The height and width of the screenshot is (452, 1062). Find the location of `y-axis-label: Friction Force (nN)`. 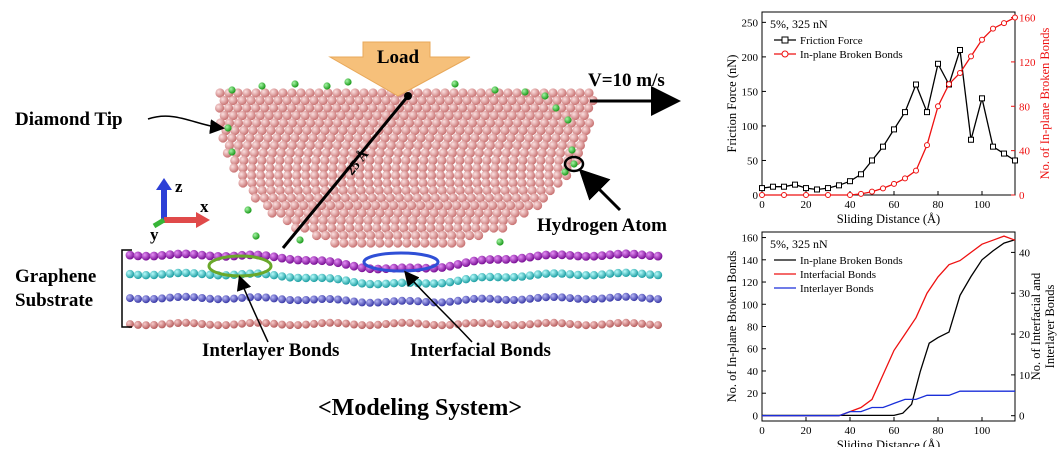

y-axis-label: Friction Force (nN) is located at coordinates (732, 104).